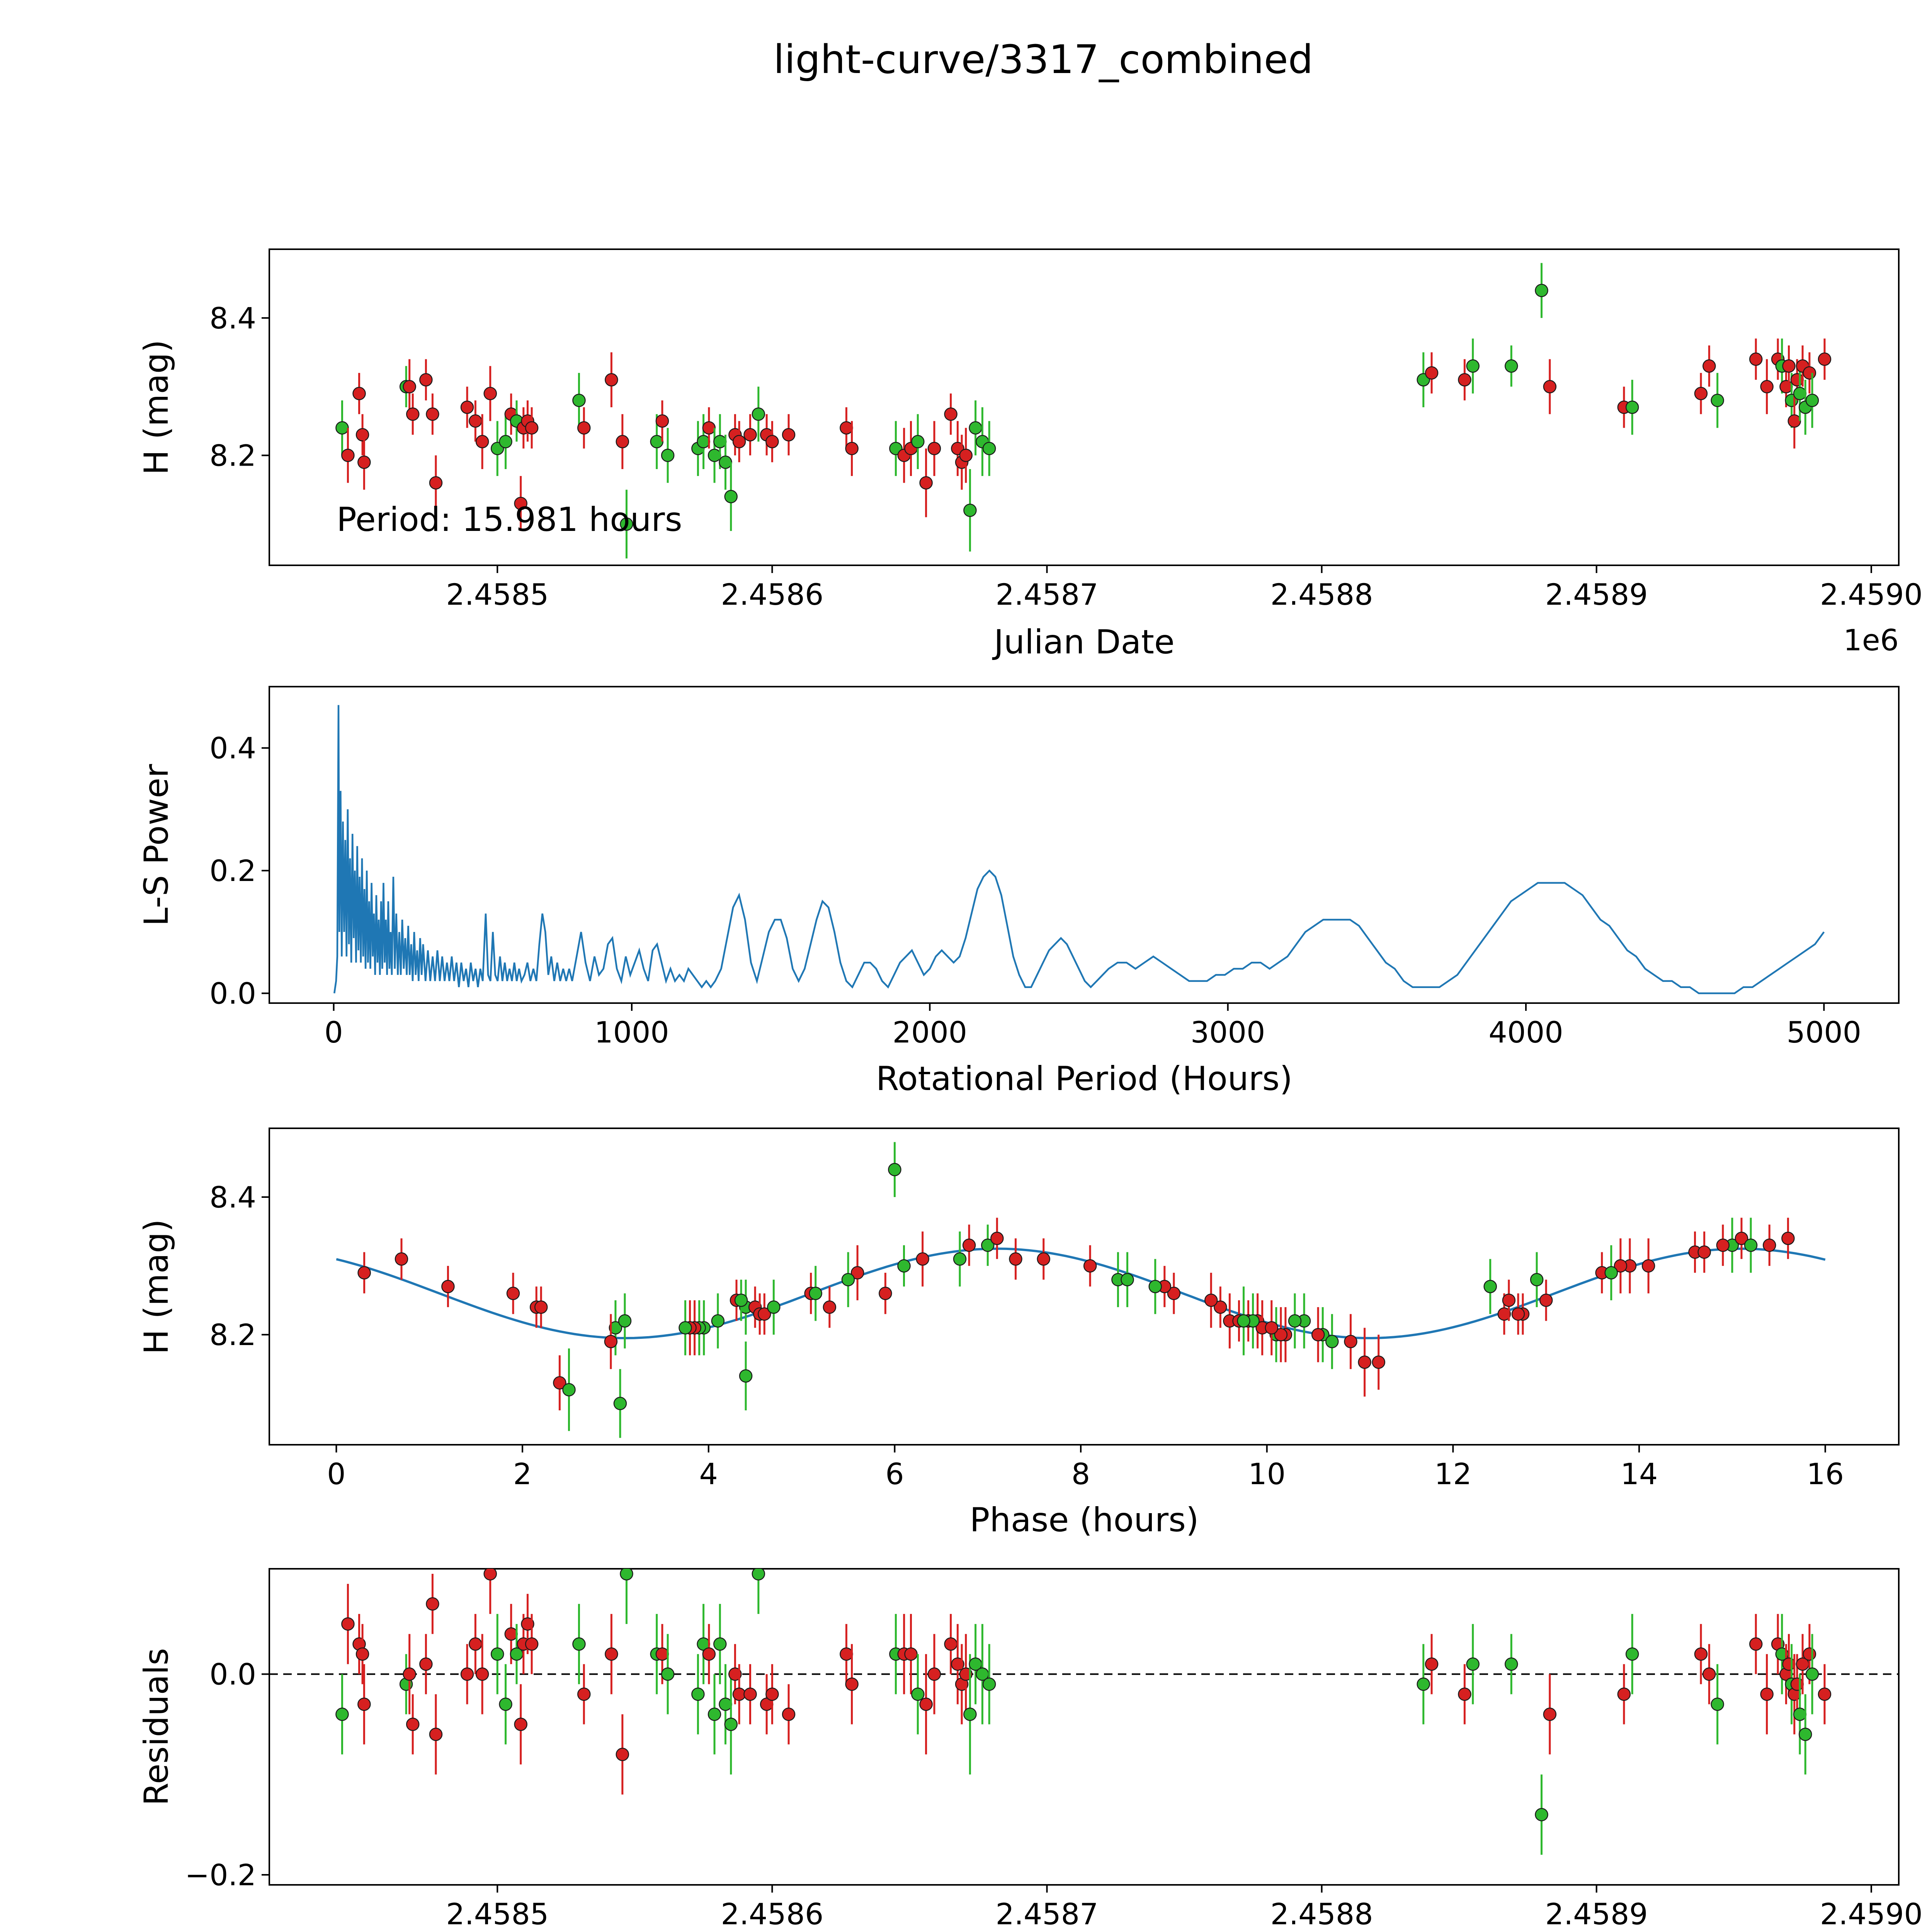 The image size is (1932, 1932). Describe the element at coordinates (1084, 1520) in the screenshot. I see `xlabel-phase-hours: Phase (hours)` at that location.